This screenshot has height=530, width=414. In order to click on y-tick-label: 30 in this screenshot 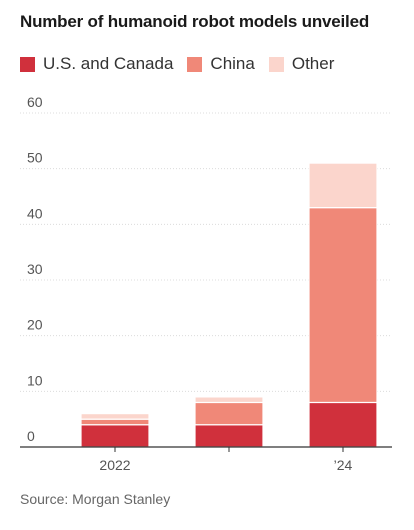, I will do `click(35, 269)`.